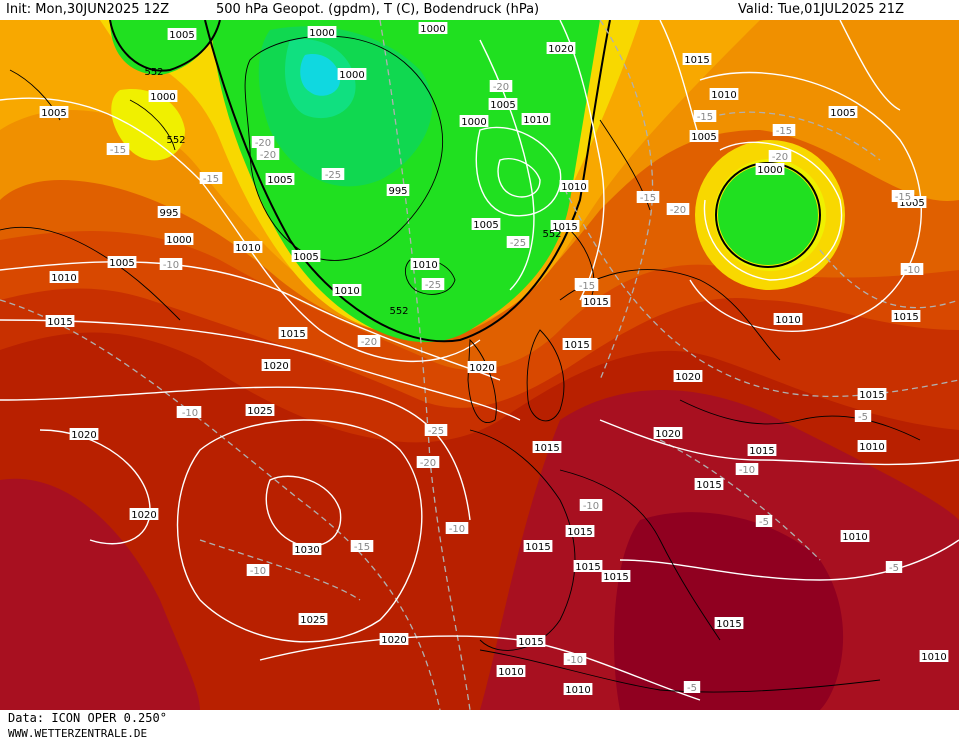 This screenshot has width=959, height=741. What do you see at coordinates (168, 213) in the screenshot?
I see `isobar-label-text: 995` at bounding box center [168, 213].